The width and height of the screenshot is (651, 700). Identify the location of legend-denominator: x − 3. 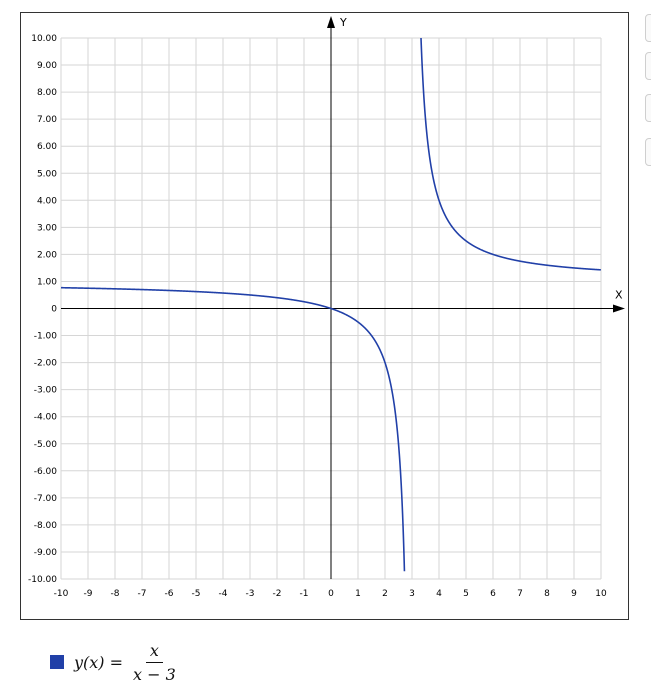
(154, 674).